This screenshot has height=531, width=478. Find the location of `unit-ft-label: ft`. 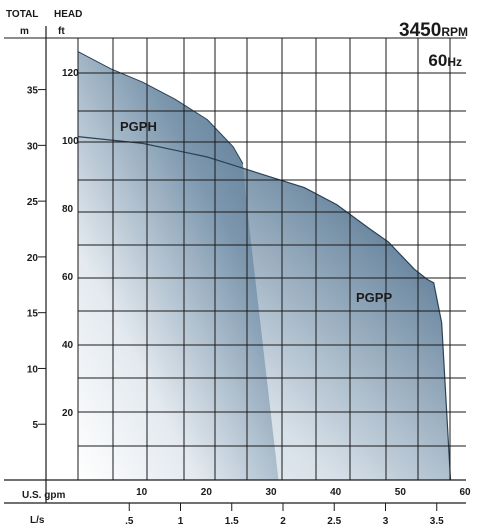

unit-ft-label: ft is located at coordinates (61, 31).